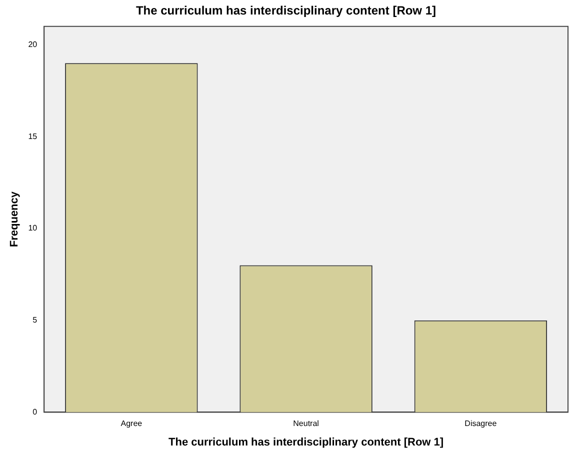  Describe the element at coordinates (306, 442) in the screenshot. I see `x-axis-title: The curriculum has interdisciplinary content [Row 1]` at that location.